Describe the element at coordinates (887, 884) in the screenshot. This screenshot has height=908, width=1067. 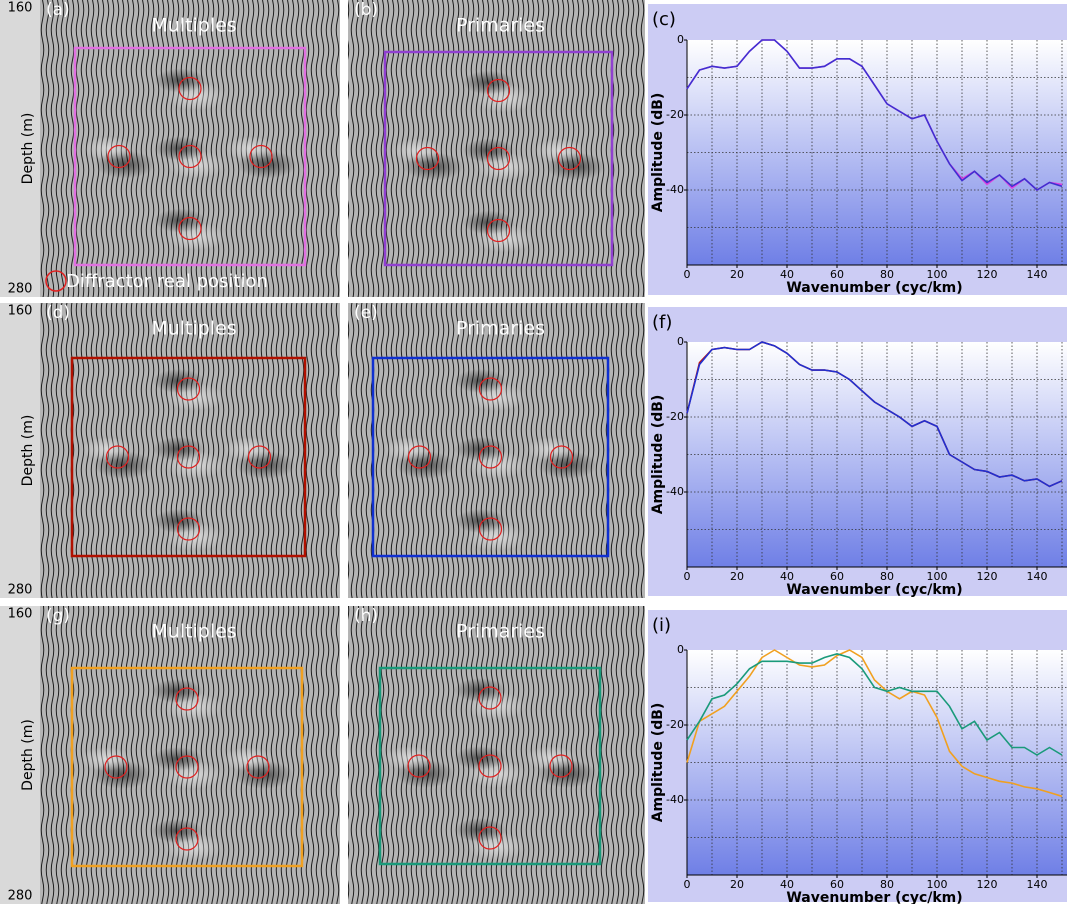
I see `x-tick-label: 80` at that location.